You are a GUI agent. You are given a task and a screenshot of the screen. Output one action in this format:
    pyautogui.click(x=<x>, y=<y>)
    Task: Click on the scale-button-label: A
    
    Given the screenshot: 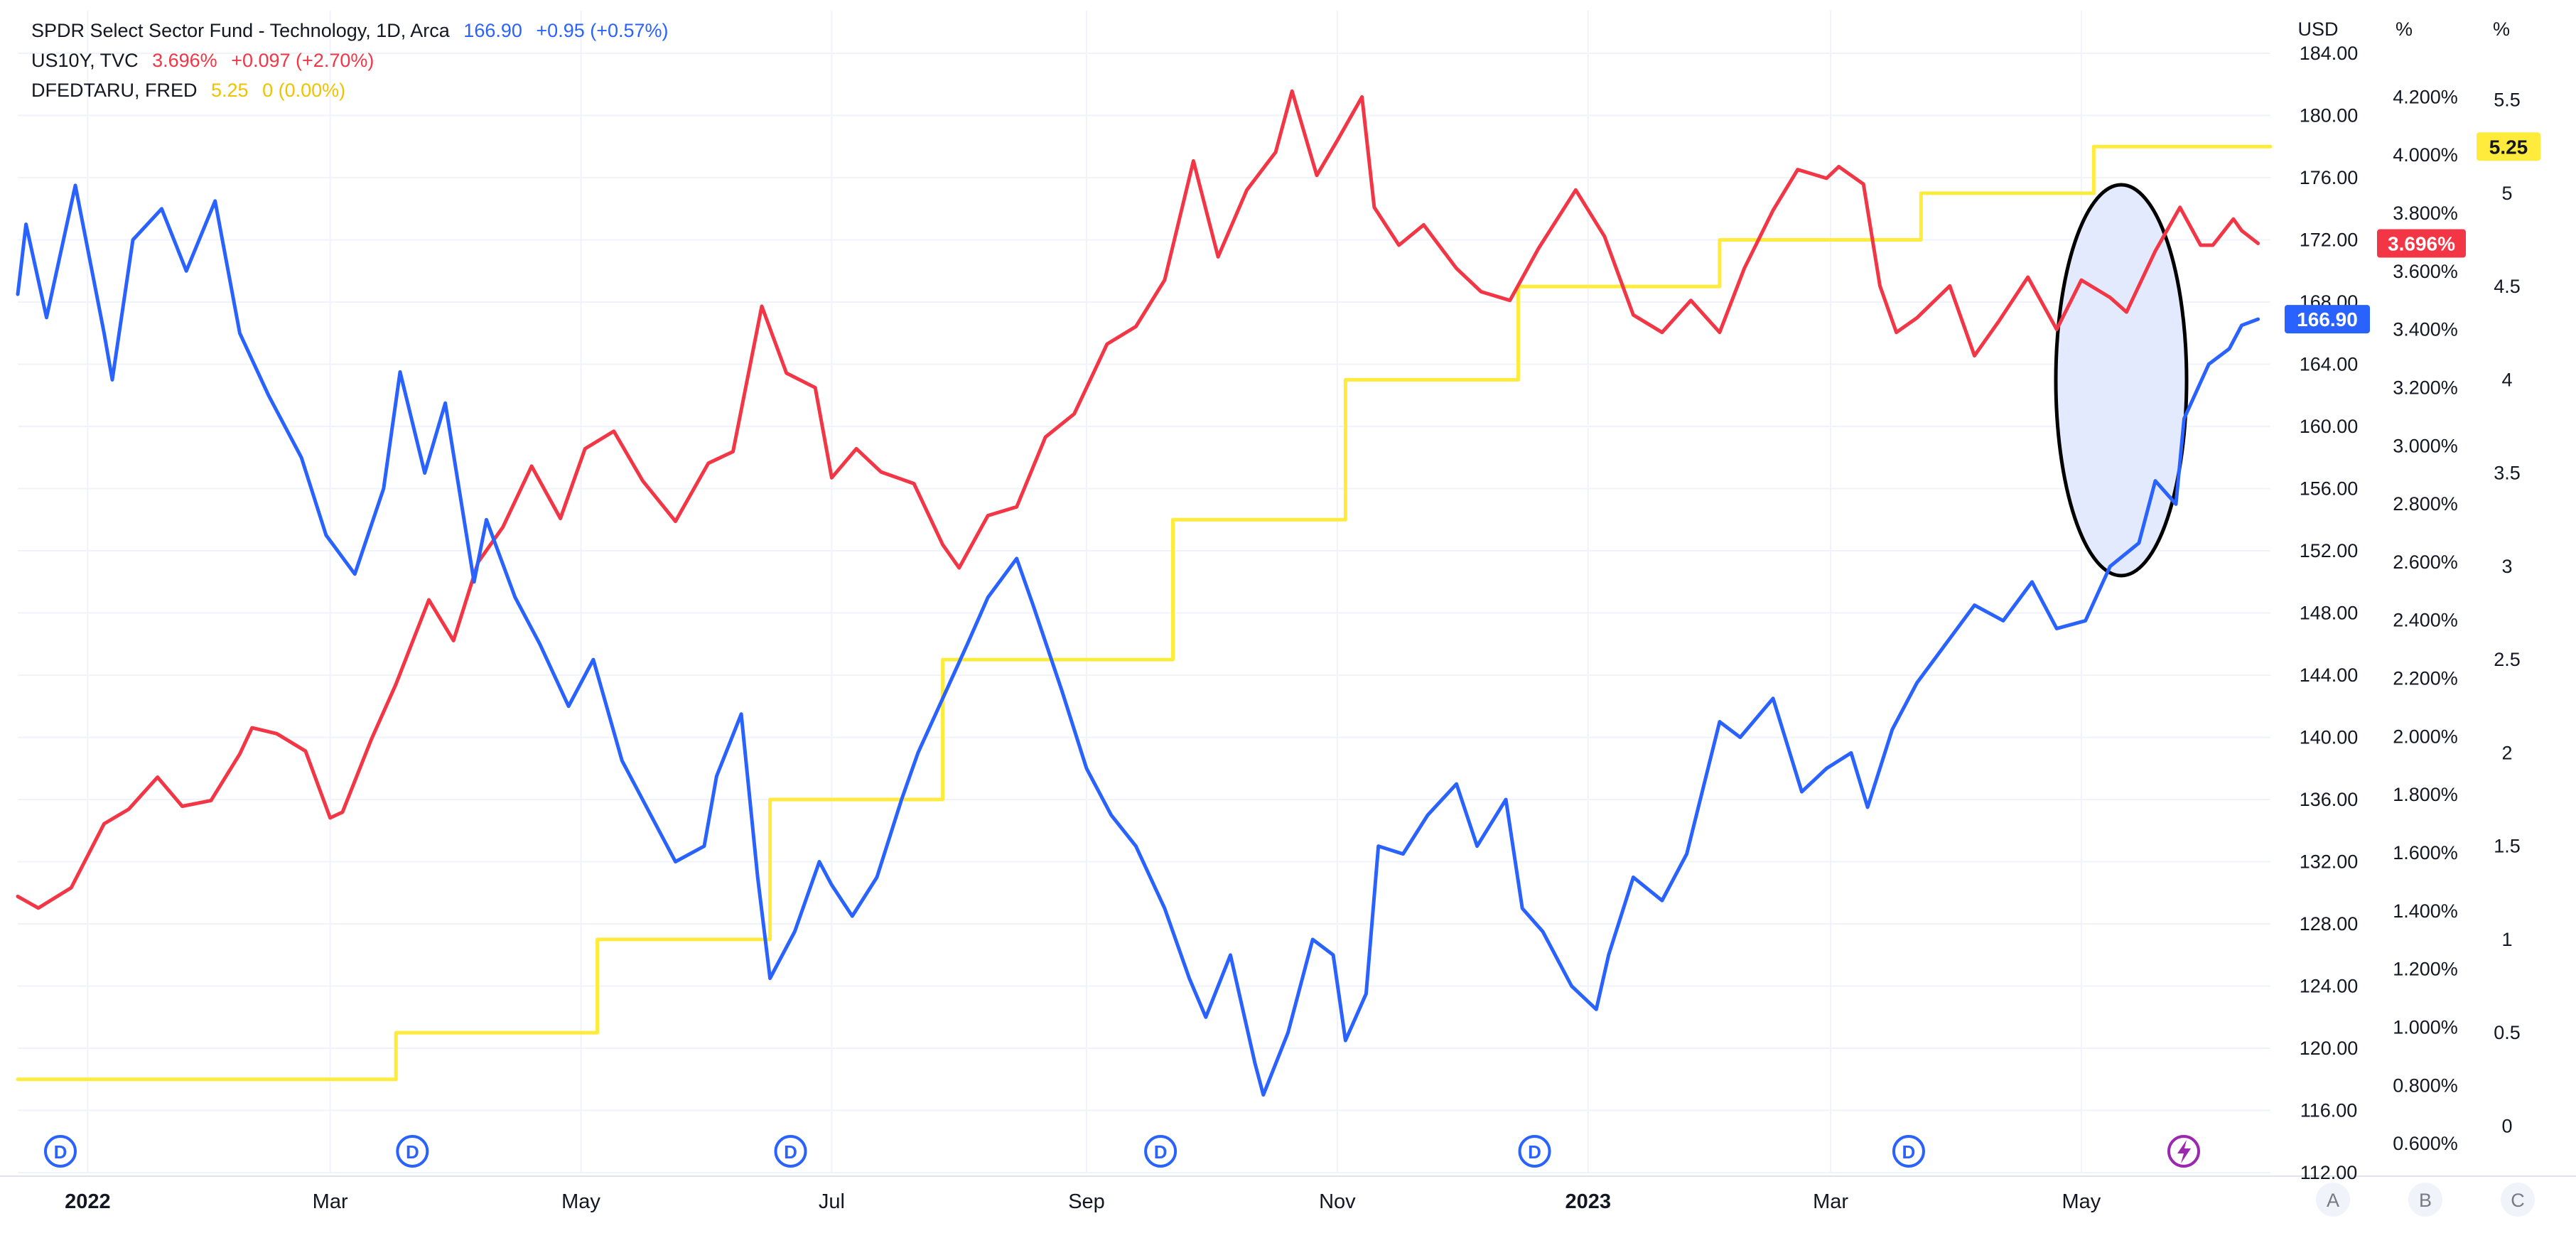 What is the action you would take?
    pyautogui.click(x=2333, y=1200)
    